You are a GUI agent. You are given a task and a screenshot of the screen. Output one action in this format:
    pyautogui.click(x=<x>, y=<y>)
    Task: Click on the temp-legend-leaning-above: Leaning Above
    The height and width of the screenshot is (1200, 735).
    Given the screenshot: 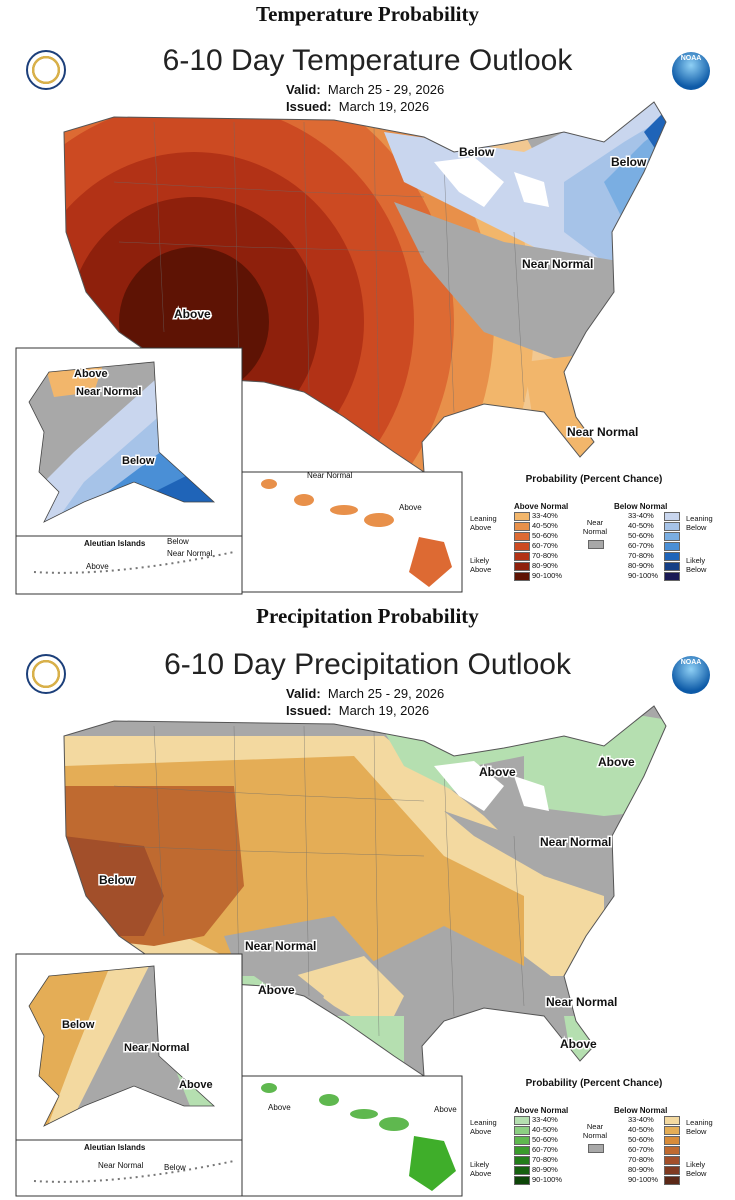 What is the action you would take?
    pyautogui.click(x=483, y=523)
    